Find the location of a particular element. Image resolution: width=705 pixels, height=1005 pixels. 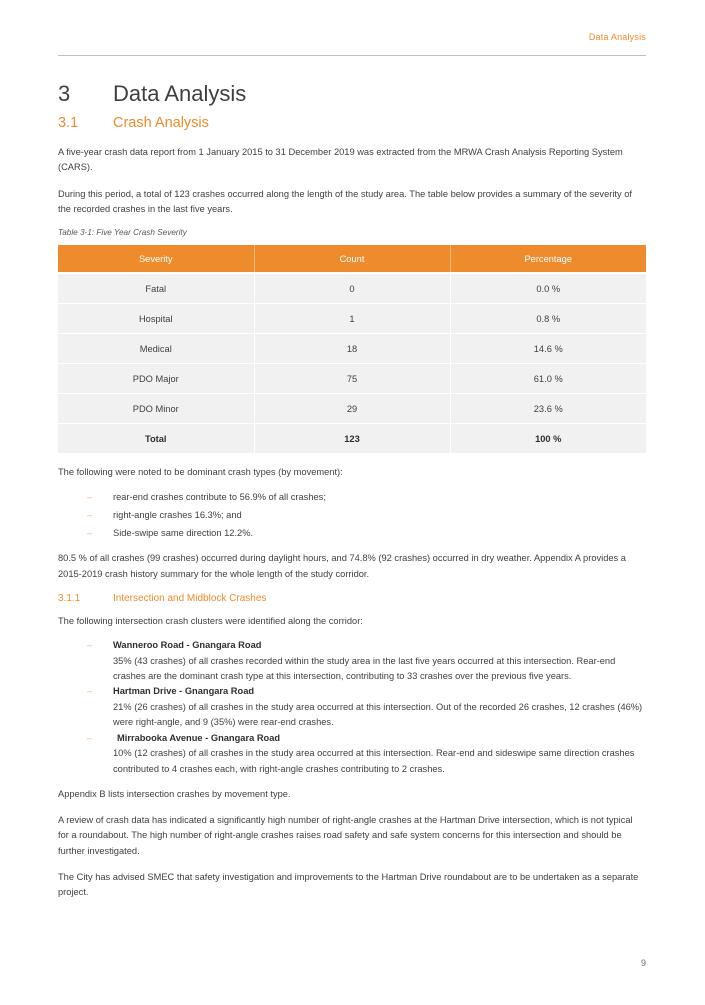

cell-percentage: 14.6 % is located at coordinates (548, 349).